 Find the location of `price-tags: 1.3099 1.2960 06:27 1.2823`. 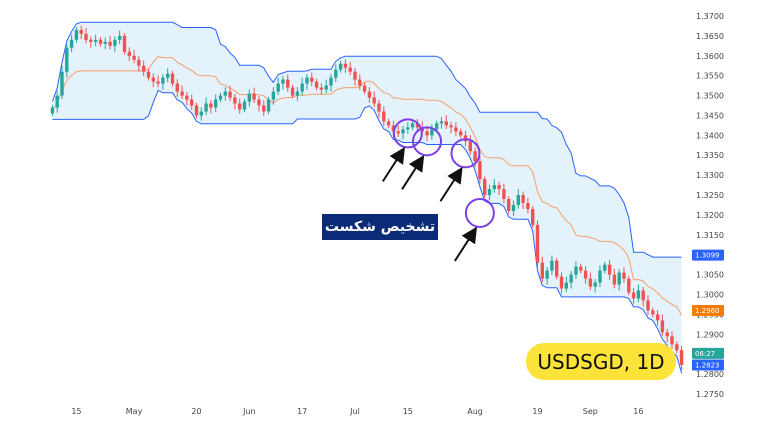

price-tags: 1.3099 1.2960 06:27 1.2823 is located at coordinates (708, 310).